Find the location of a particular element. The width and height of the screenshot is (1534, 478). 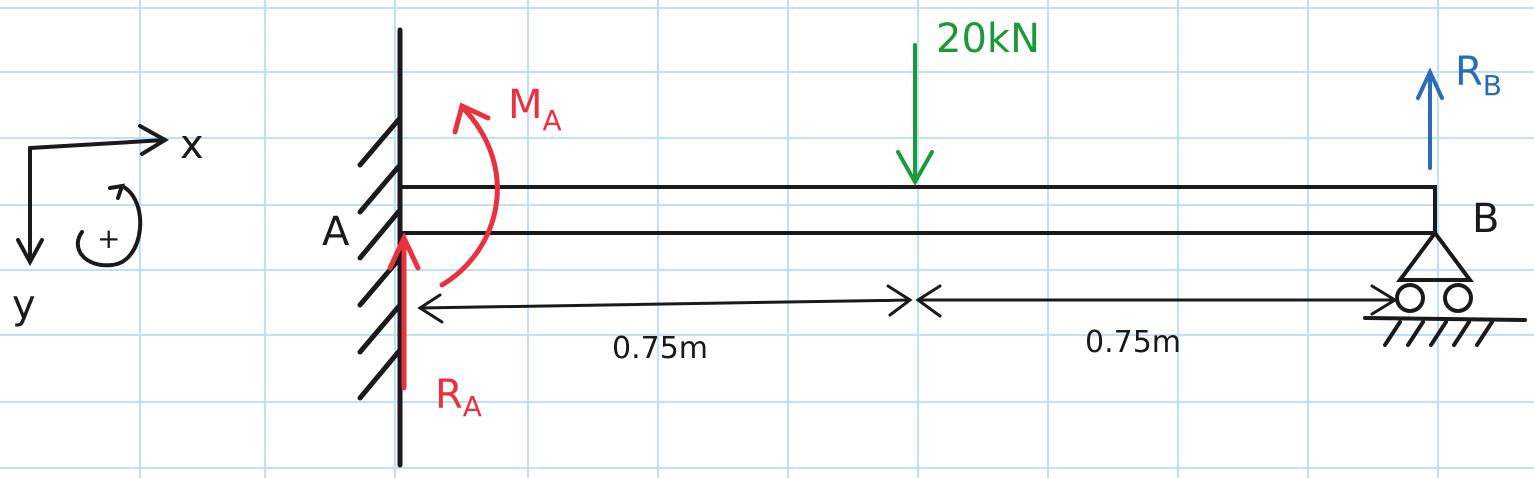

y-axis-label: y is located at coordinates (24, 305).